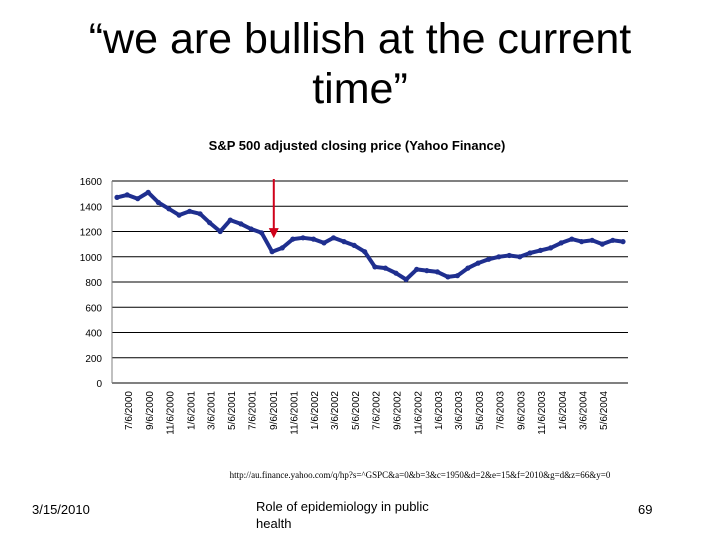 The image size is (720, 540). Describe the element at coordinates (480, 410) in the screenshot. I see `x-tick-label: 5/6/2003` at that location.